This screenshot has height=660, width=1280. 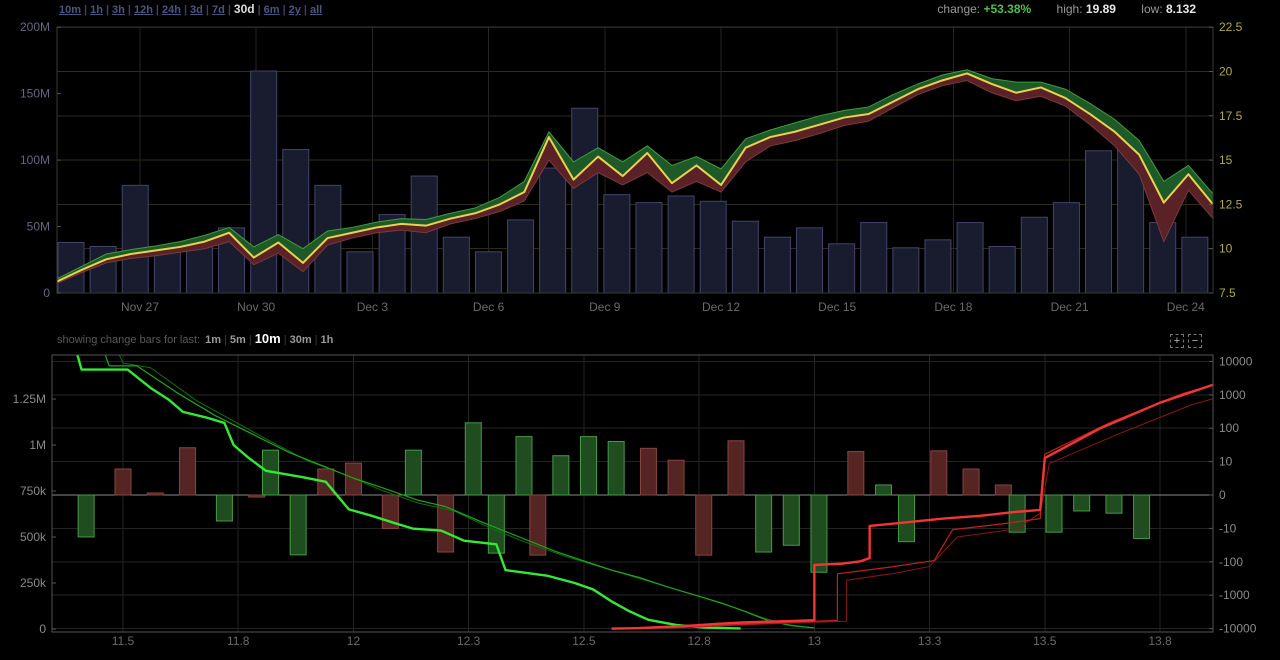 I want to click on change-axis-label: 1000, so click(x=1232, y=395).